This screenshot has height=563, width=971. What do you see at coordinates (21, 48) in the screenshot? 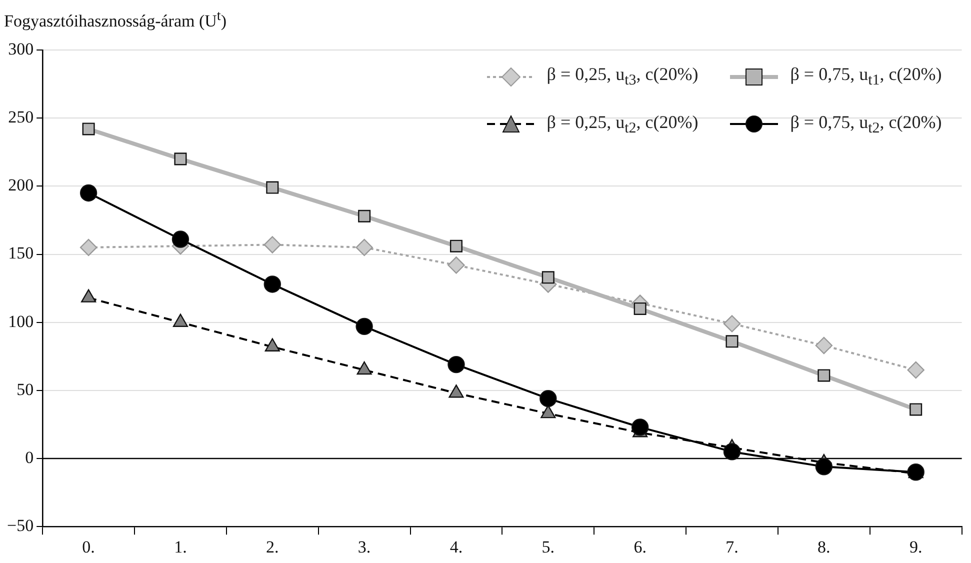
I see `y-tick-label: 300` at bounding box center [21, 48].